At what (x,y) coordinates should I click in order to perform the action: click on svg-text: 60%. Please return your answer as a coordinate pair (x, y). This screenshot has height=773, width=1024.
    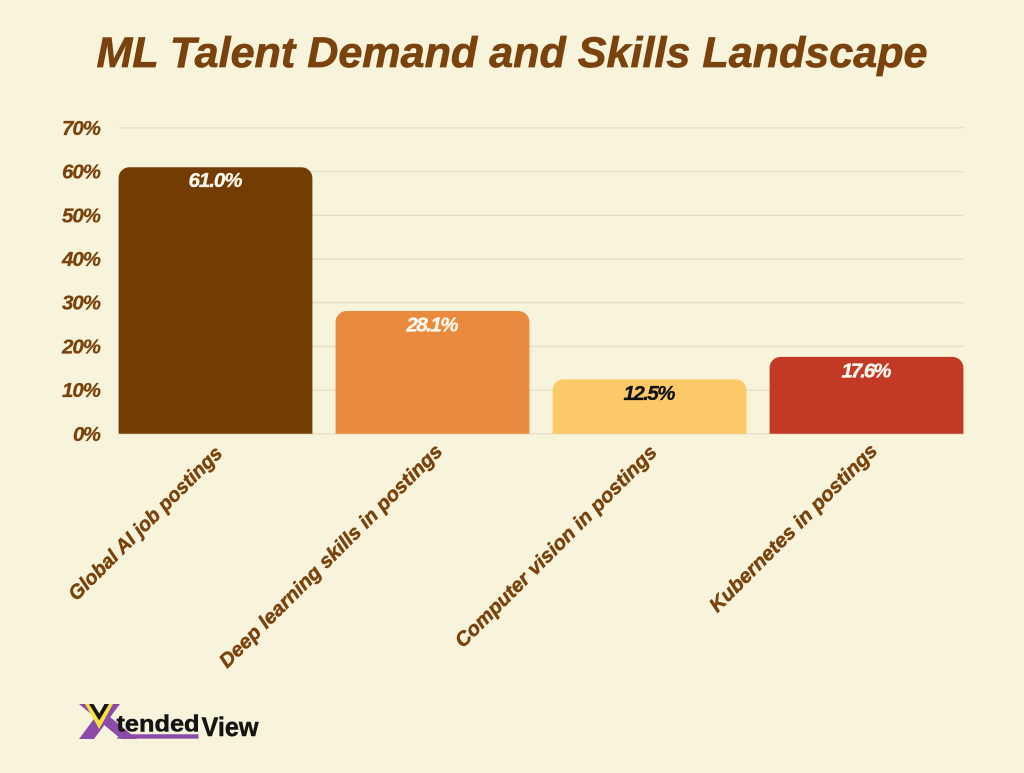
    Looking at the image, I should click on (81, 172).